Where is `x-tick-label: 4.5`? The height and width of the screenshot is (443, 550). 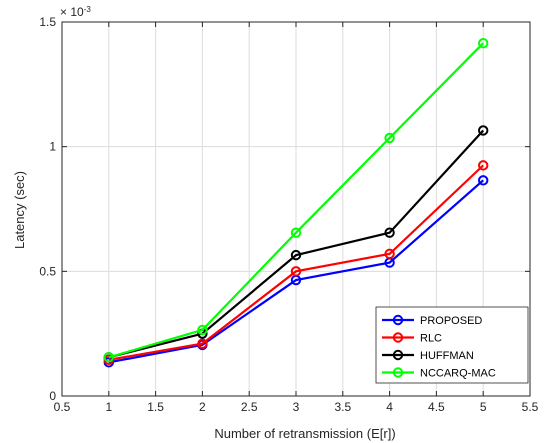 x-tick-label: 4.5 is located at coordinates (436, 407).